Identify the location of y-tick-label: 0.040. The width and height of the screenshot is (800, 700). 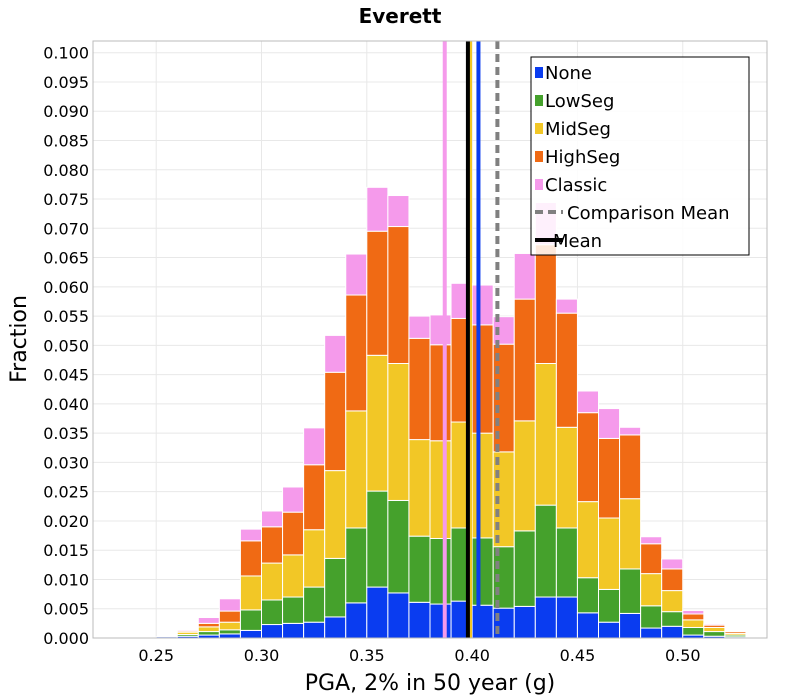
(66, 404).